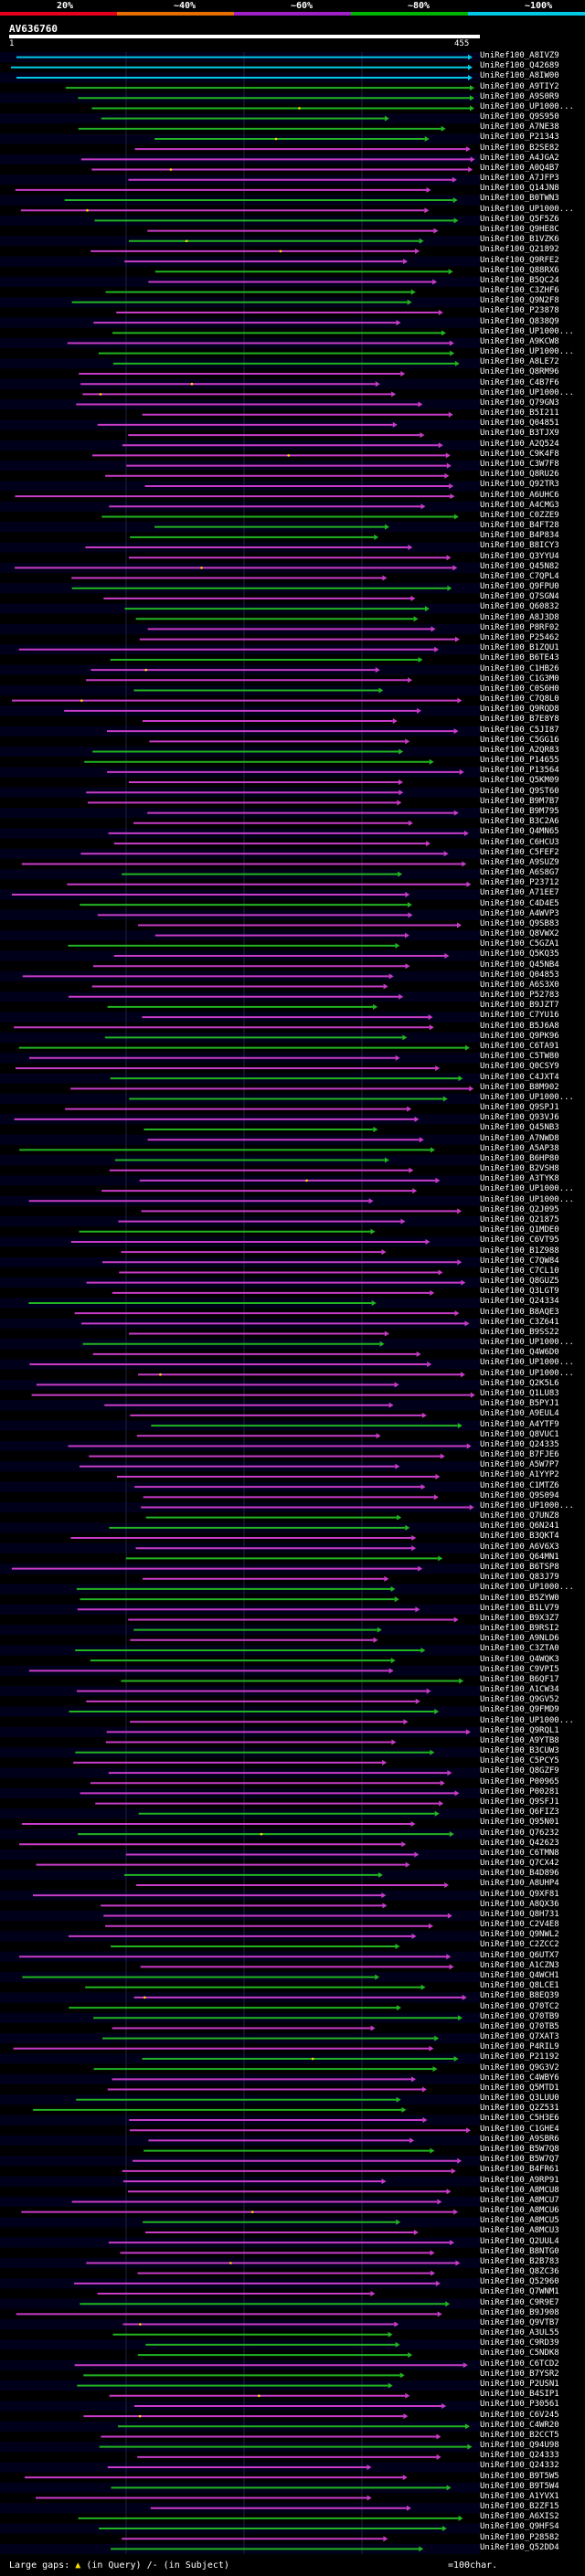 Image resolution: width=585 pixels, height=2576 pixels. What do you see at coordinates (519, 2088) in the screenshot?
I see `hit-name: UniRef100_Q5MTD1` at bounding box center [519, 2088].